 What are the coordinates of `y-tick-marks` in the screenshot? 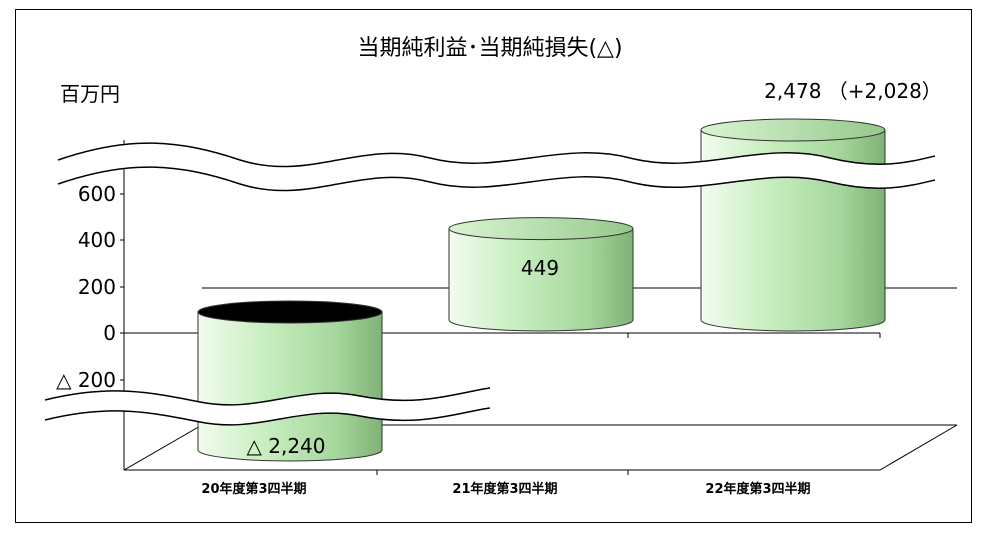 It's located at (122, 287).